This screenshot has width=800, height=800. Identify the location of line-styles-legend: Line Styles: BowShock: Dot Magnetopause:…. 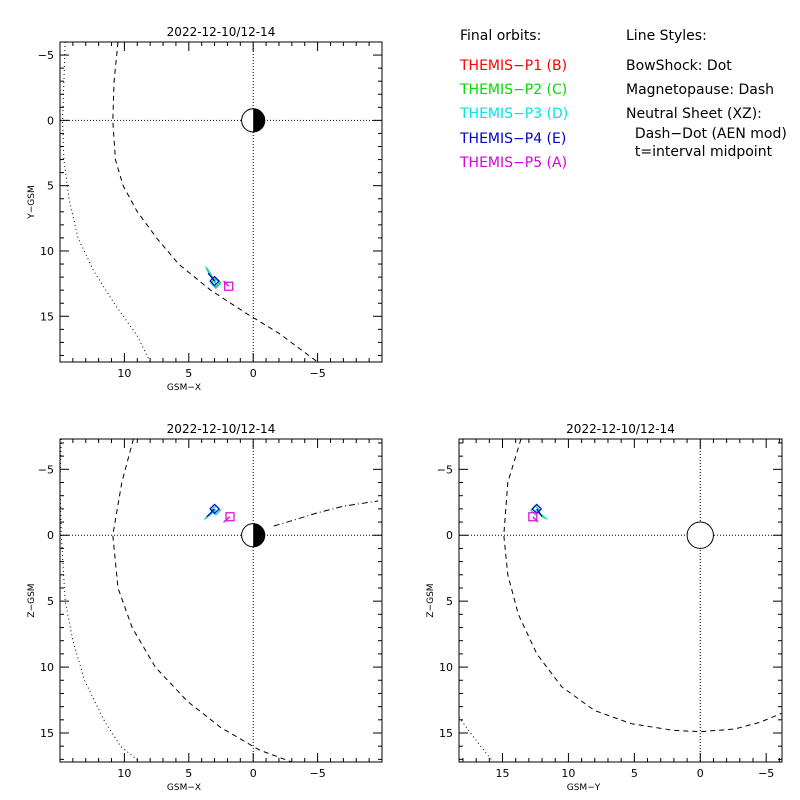
(706, 94).